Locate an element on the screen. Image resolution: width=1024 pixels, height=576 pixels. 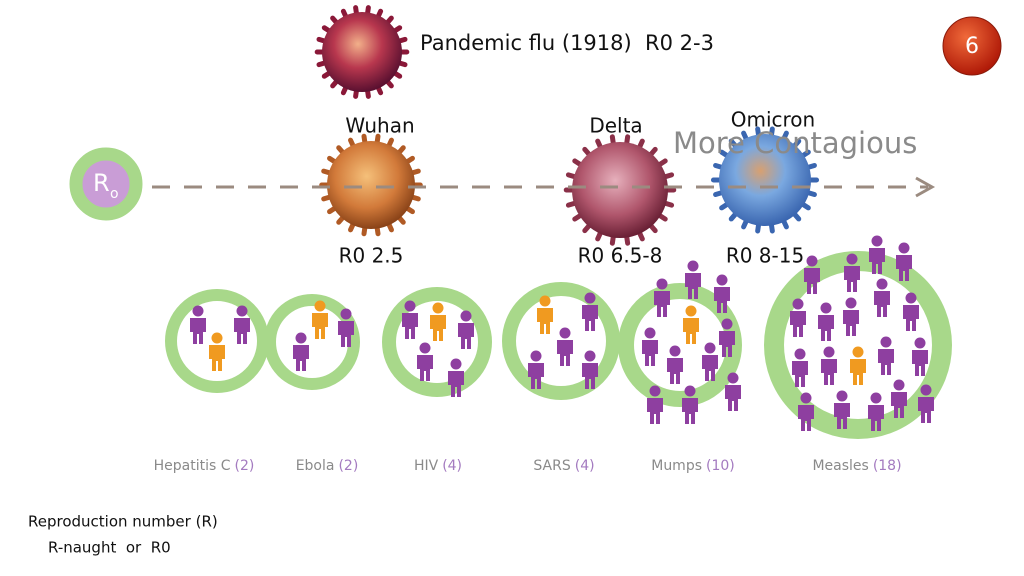
virus is located at coordinates (765, 180).